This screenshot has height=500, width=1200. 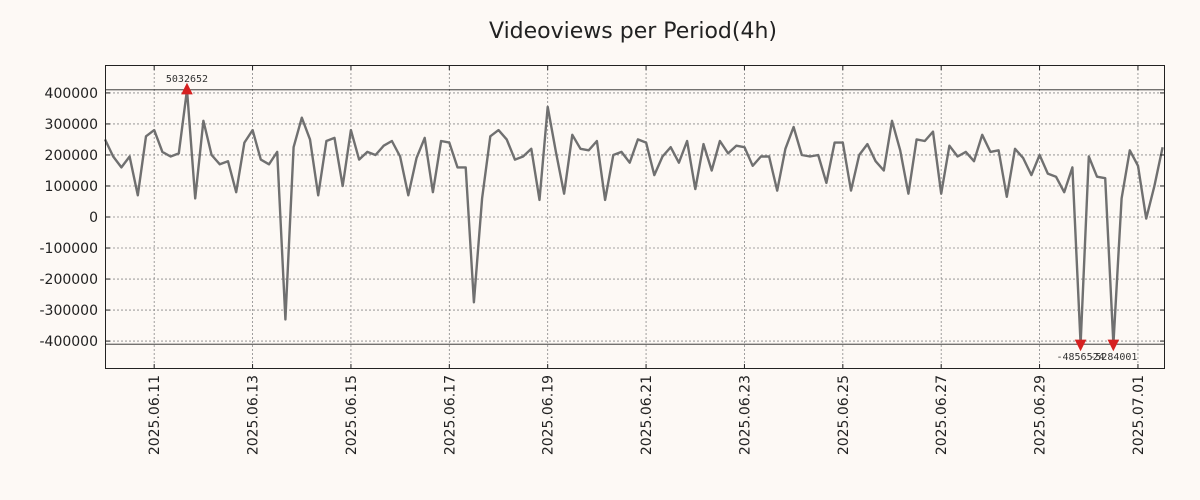 What do you see at coordinates (450, 415) in the screenshot?
I see `x-tick-label: 2025.06.17` at bounding box center [450, 415].